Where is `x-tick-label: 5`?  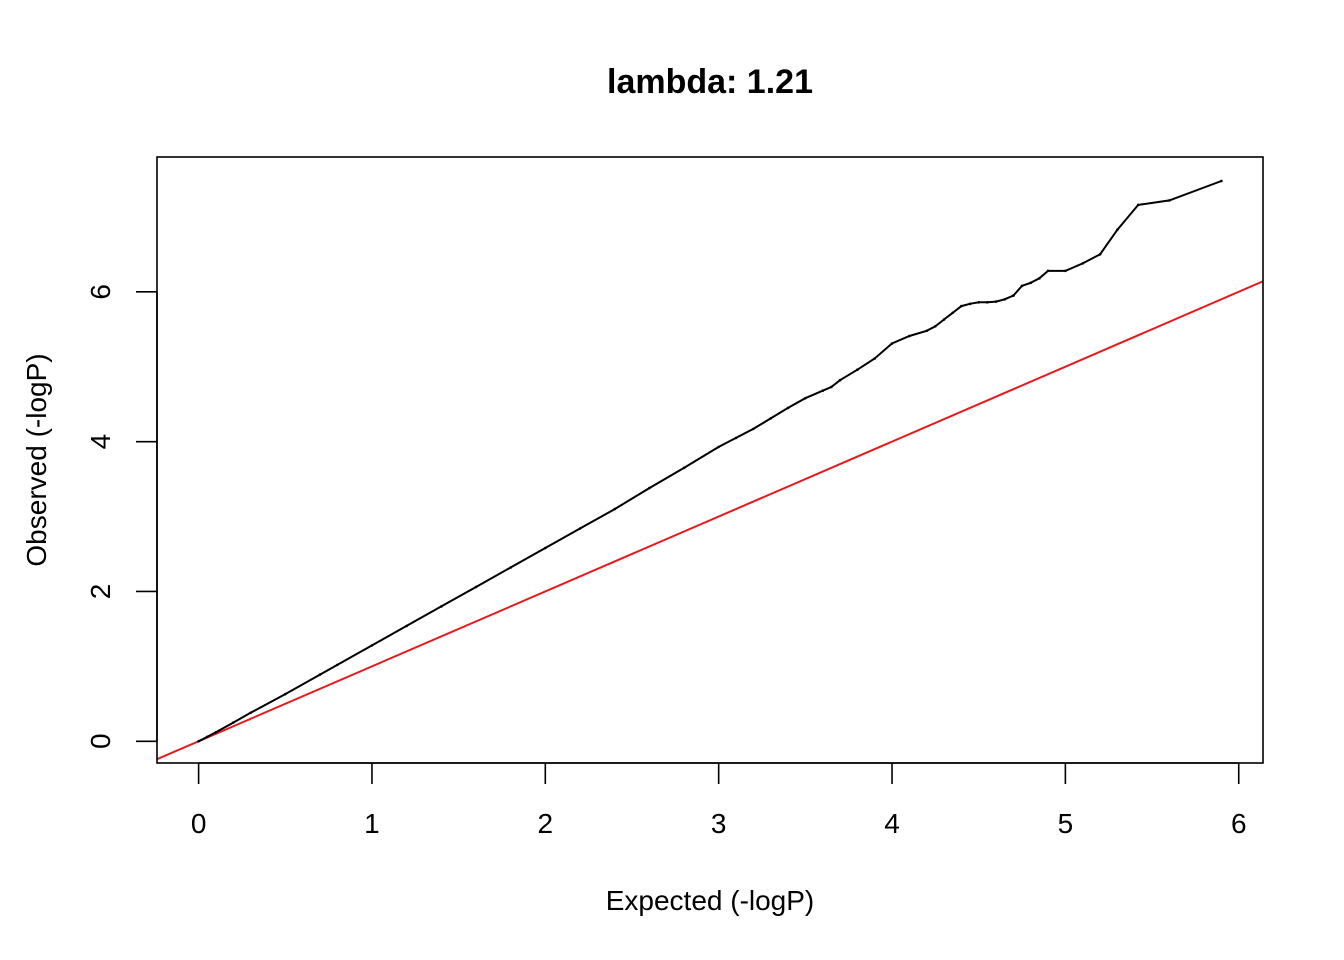
x-tick-label: 5 is located at coordinates (1066, 823).